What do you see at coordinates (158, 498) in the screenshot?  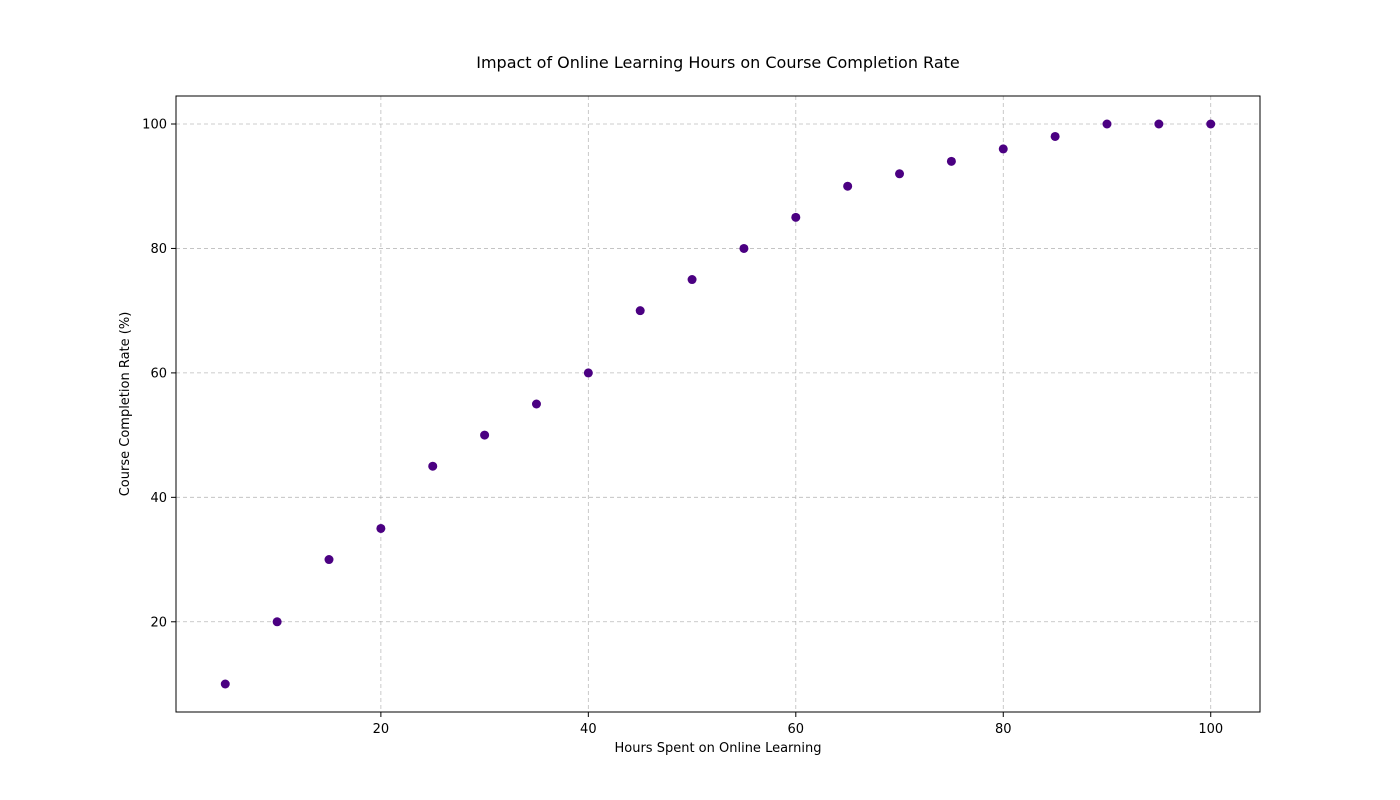 I see `y-tick-label: 40` at bounding box center [158, 498].